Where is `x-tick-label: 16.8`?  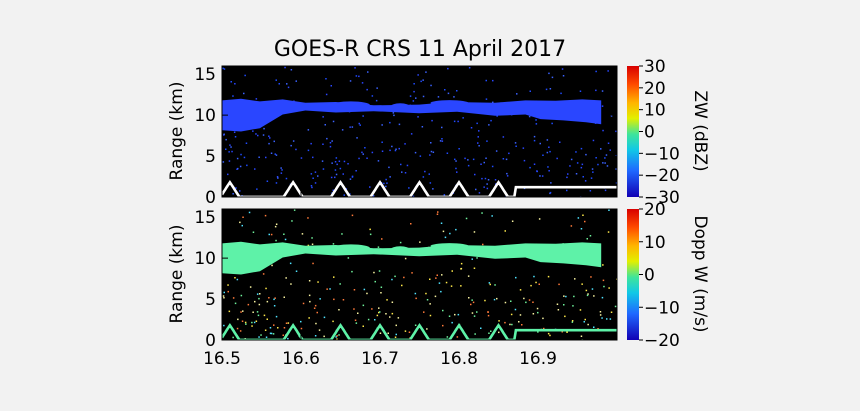 x-tick-label: 16.8 is located at coordinates (459, 359).